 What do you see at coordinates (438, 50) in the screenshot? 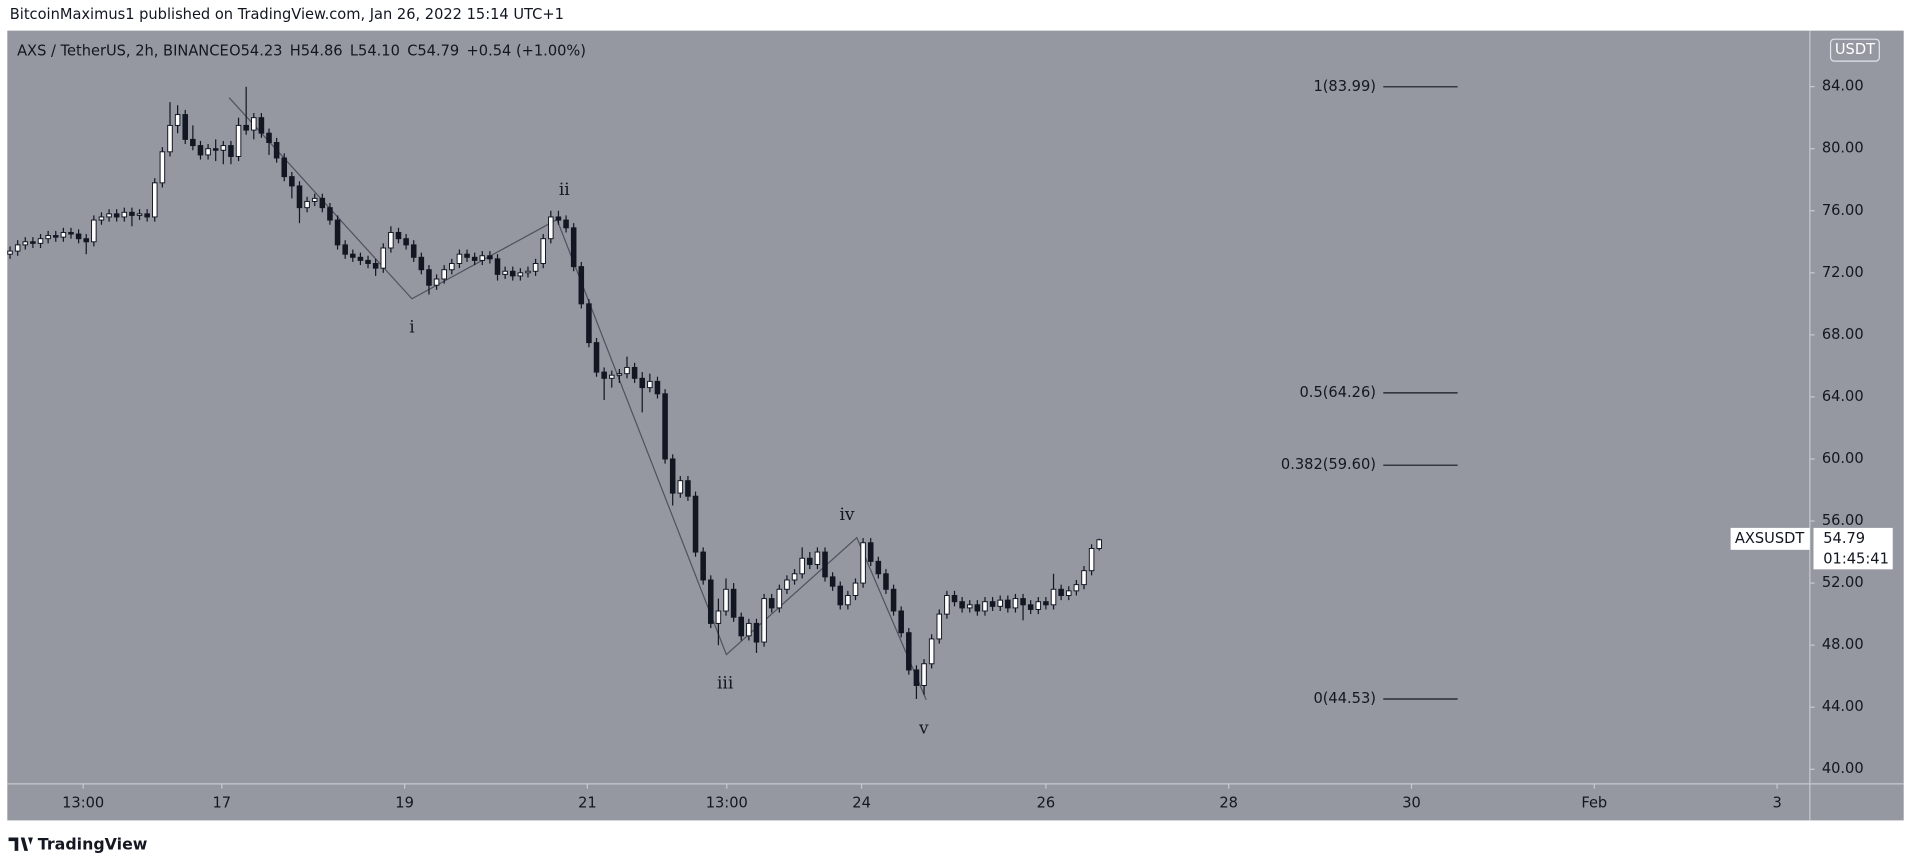
I see `ohlc-value: 54.79` at bounding box center [438, 50].